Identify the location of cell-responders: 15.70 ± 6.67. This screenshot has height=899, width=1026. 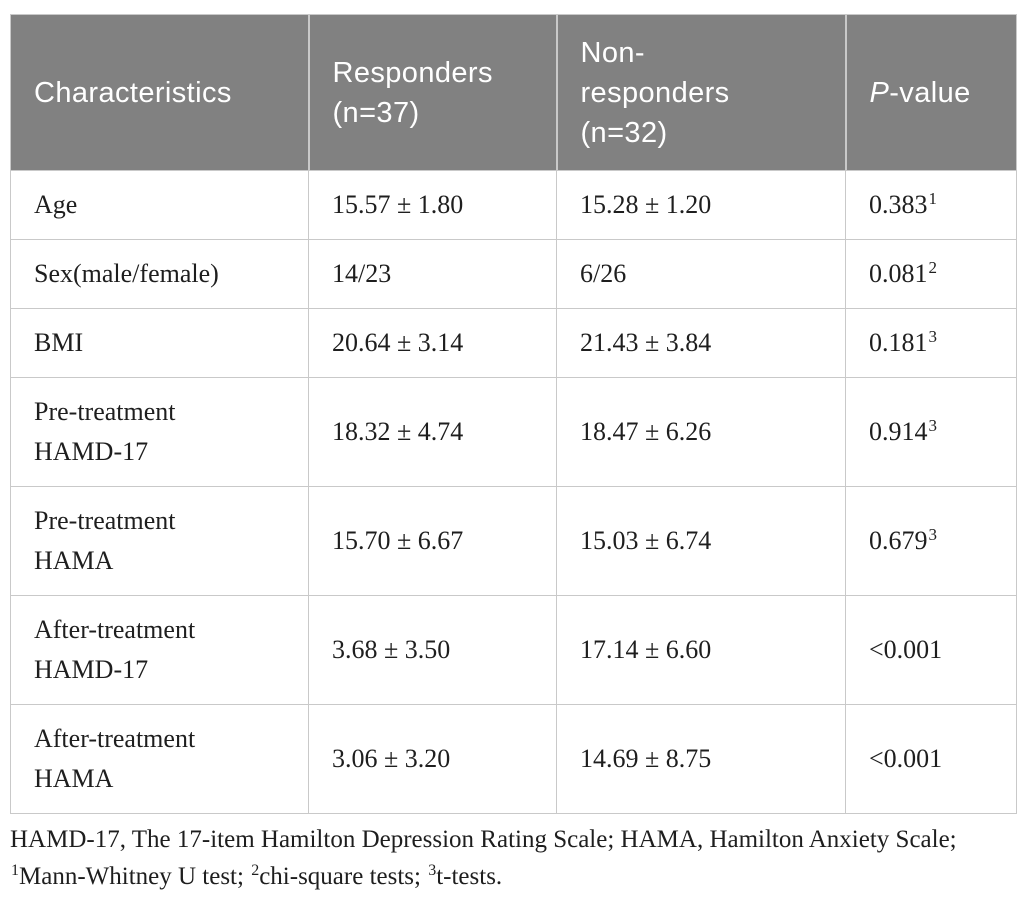
(432, 541).